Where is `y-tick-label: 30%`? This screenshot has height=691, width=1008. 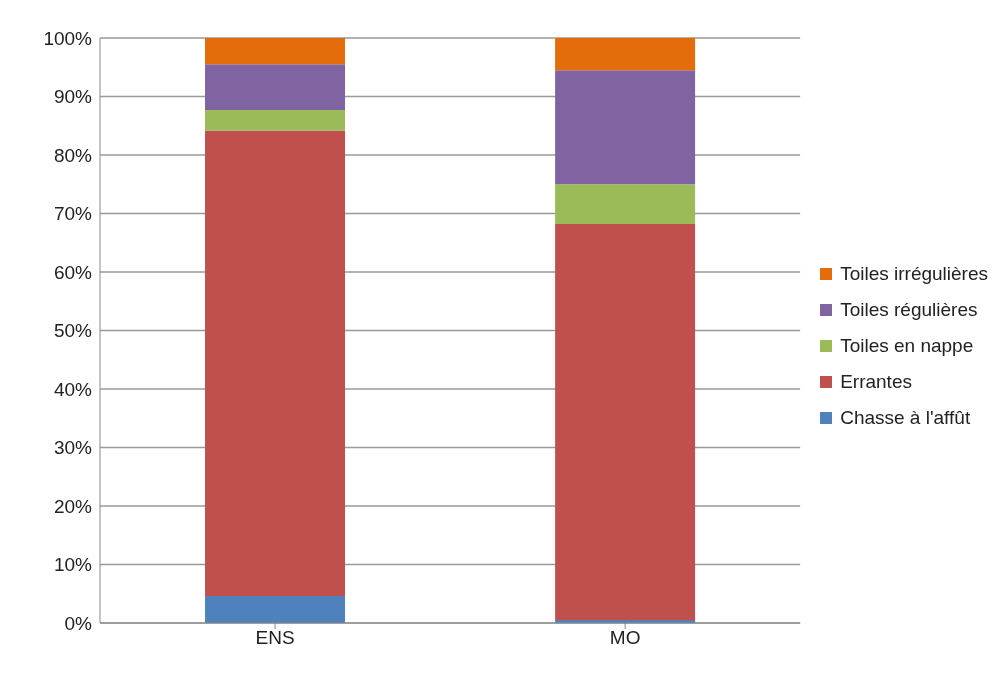
y-tick-label: 30% is located at coordinates (73, 448).